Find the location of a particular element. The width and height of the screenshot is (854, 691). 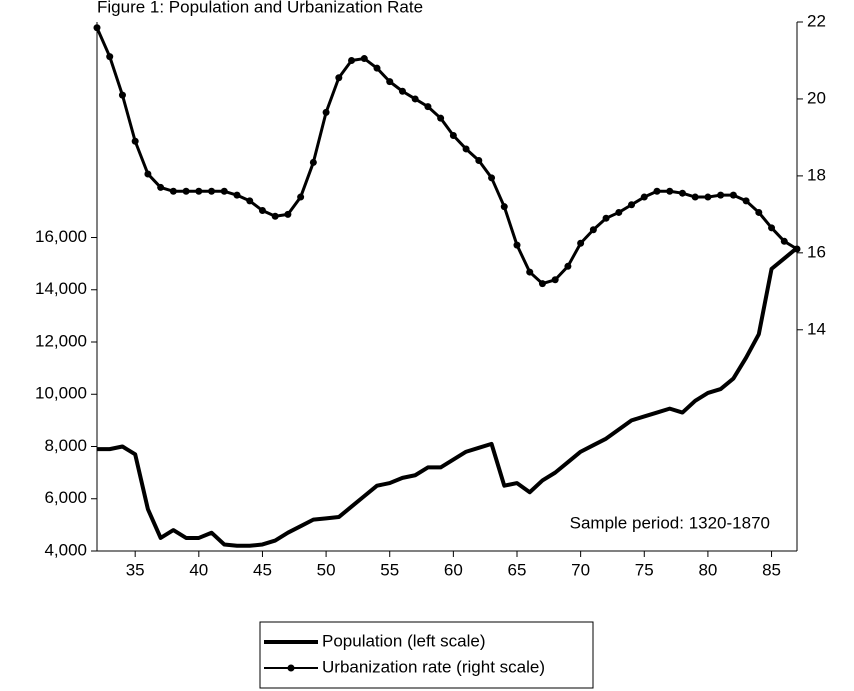

legend-label: Population (left scale) is located at coordinates (403, 640).